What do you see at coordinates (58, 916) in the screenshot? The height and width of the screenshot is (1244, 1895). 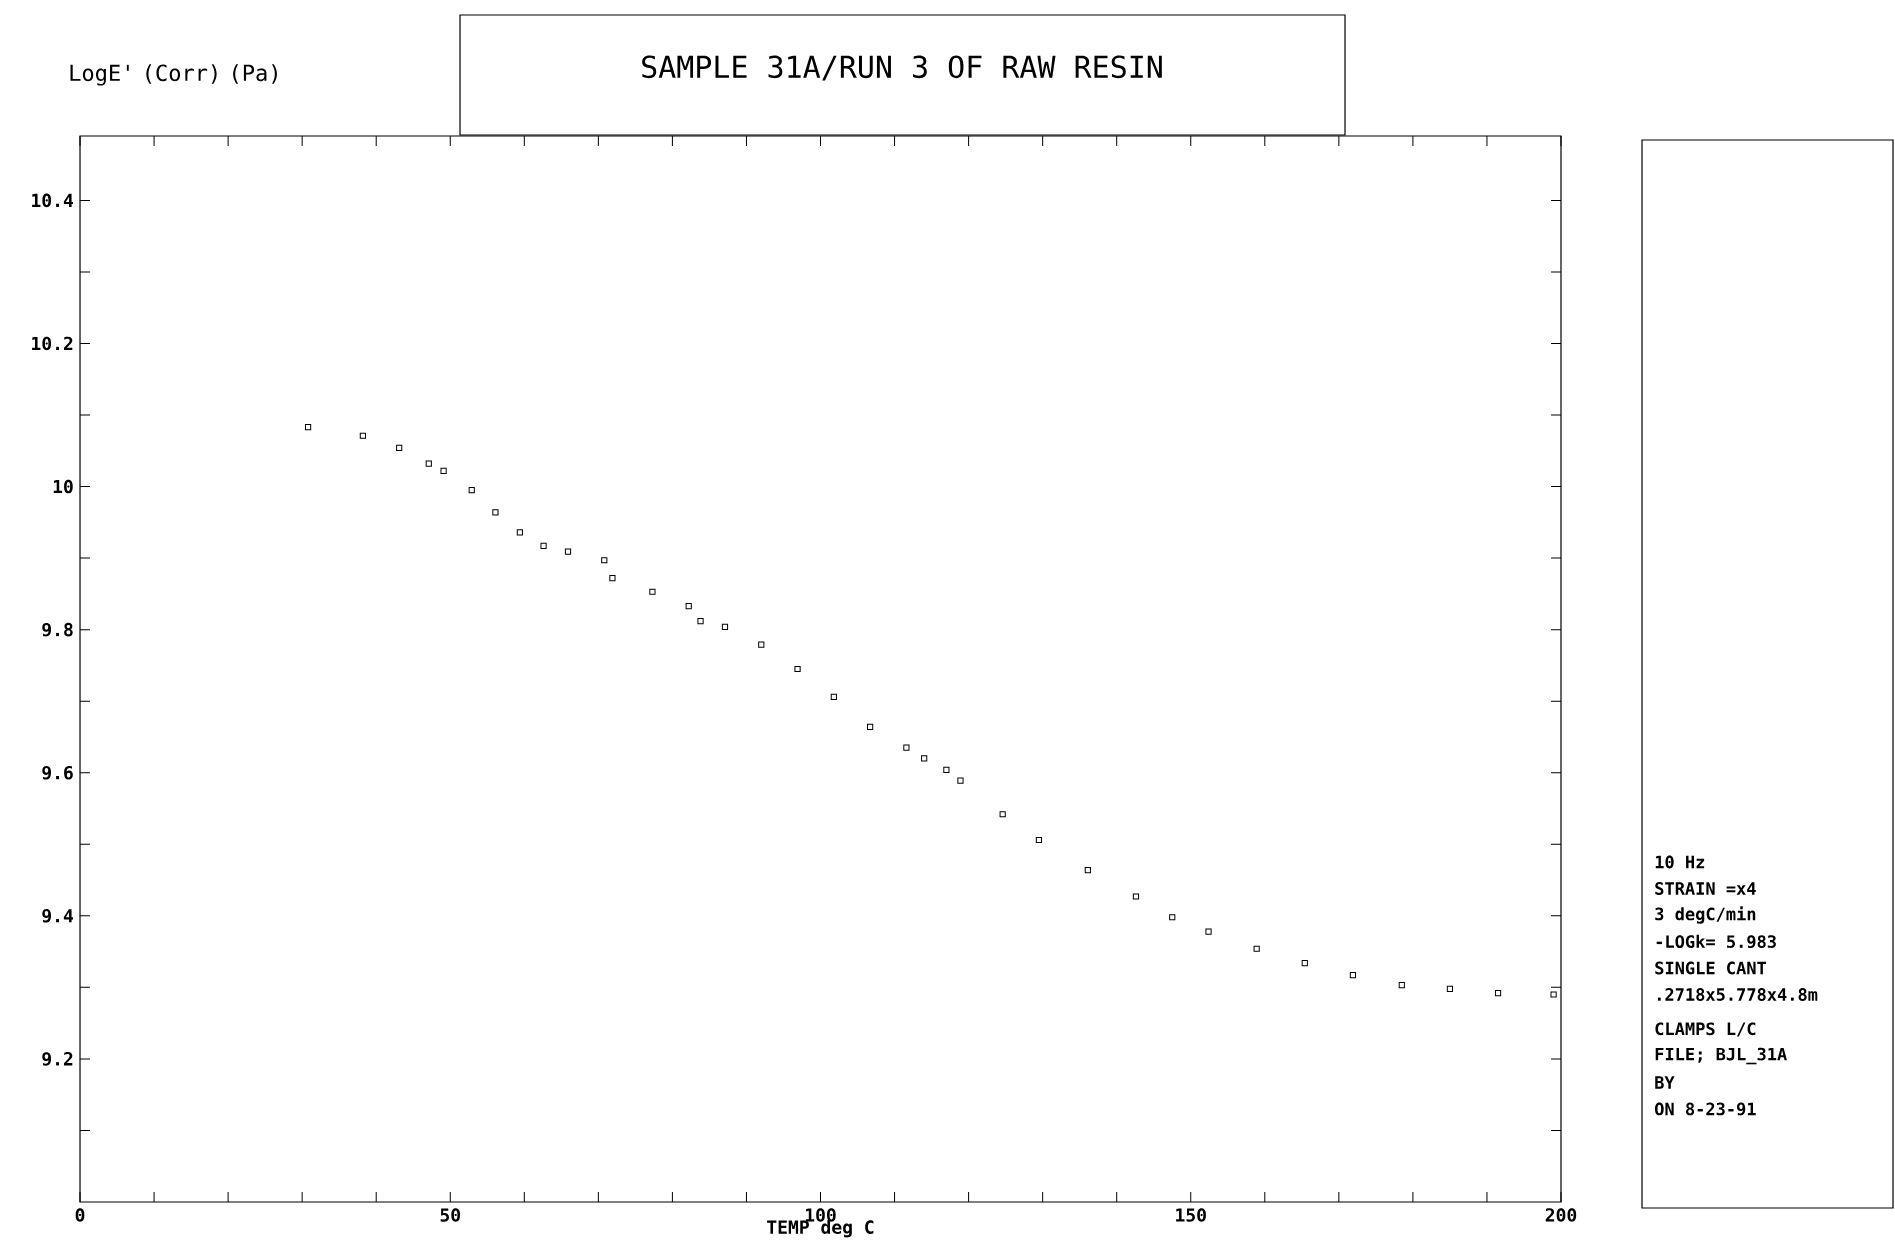 I see `y-tick-label: 9.4` at bounding box center [58, 916].